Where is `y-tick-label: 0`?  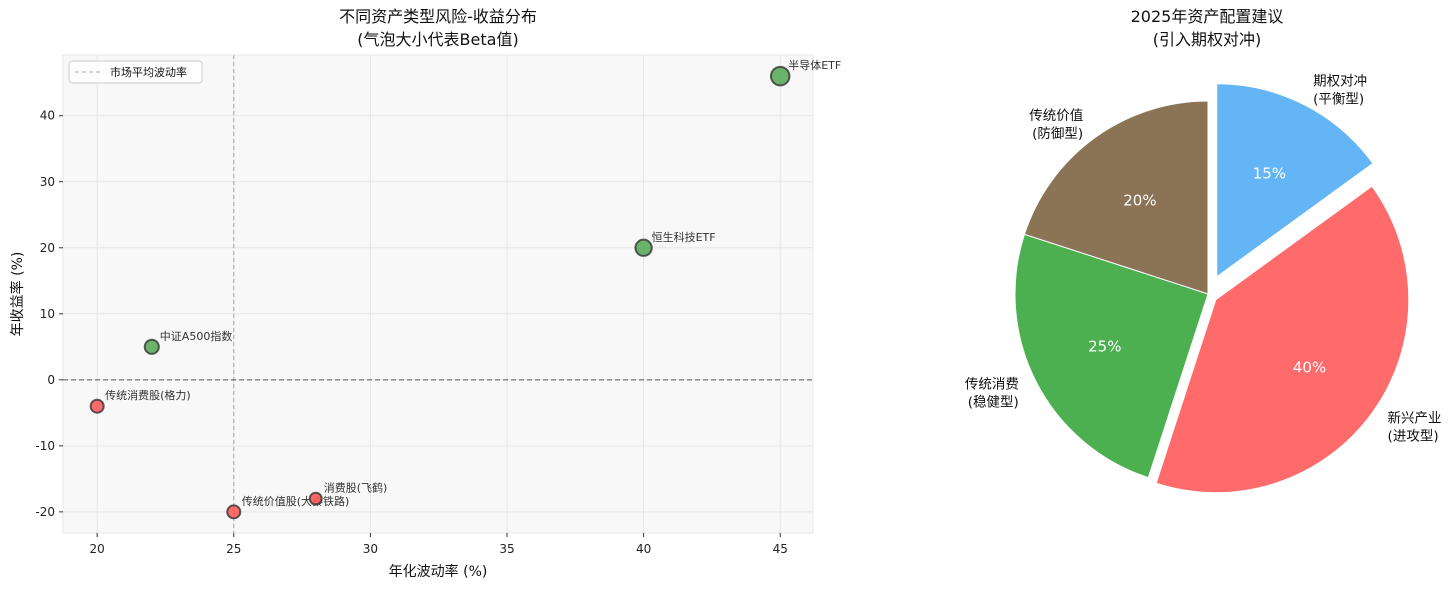 y-tick-label: 0 is located at coordinates (51, 380).